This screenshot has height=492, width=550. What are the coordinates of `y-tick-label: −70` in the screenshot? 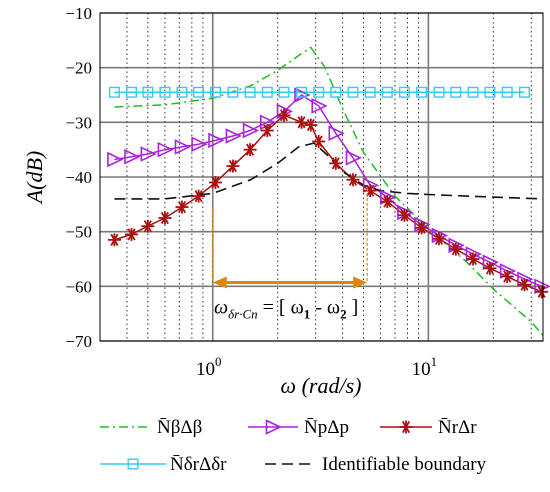 It's located at (78, 341).